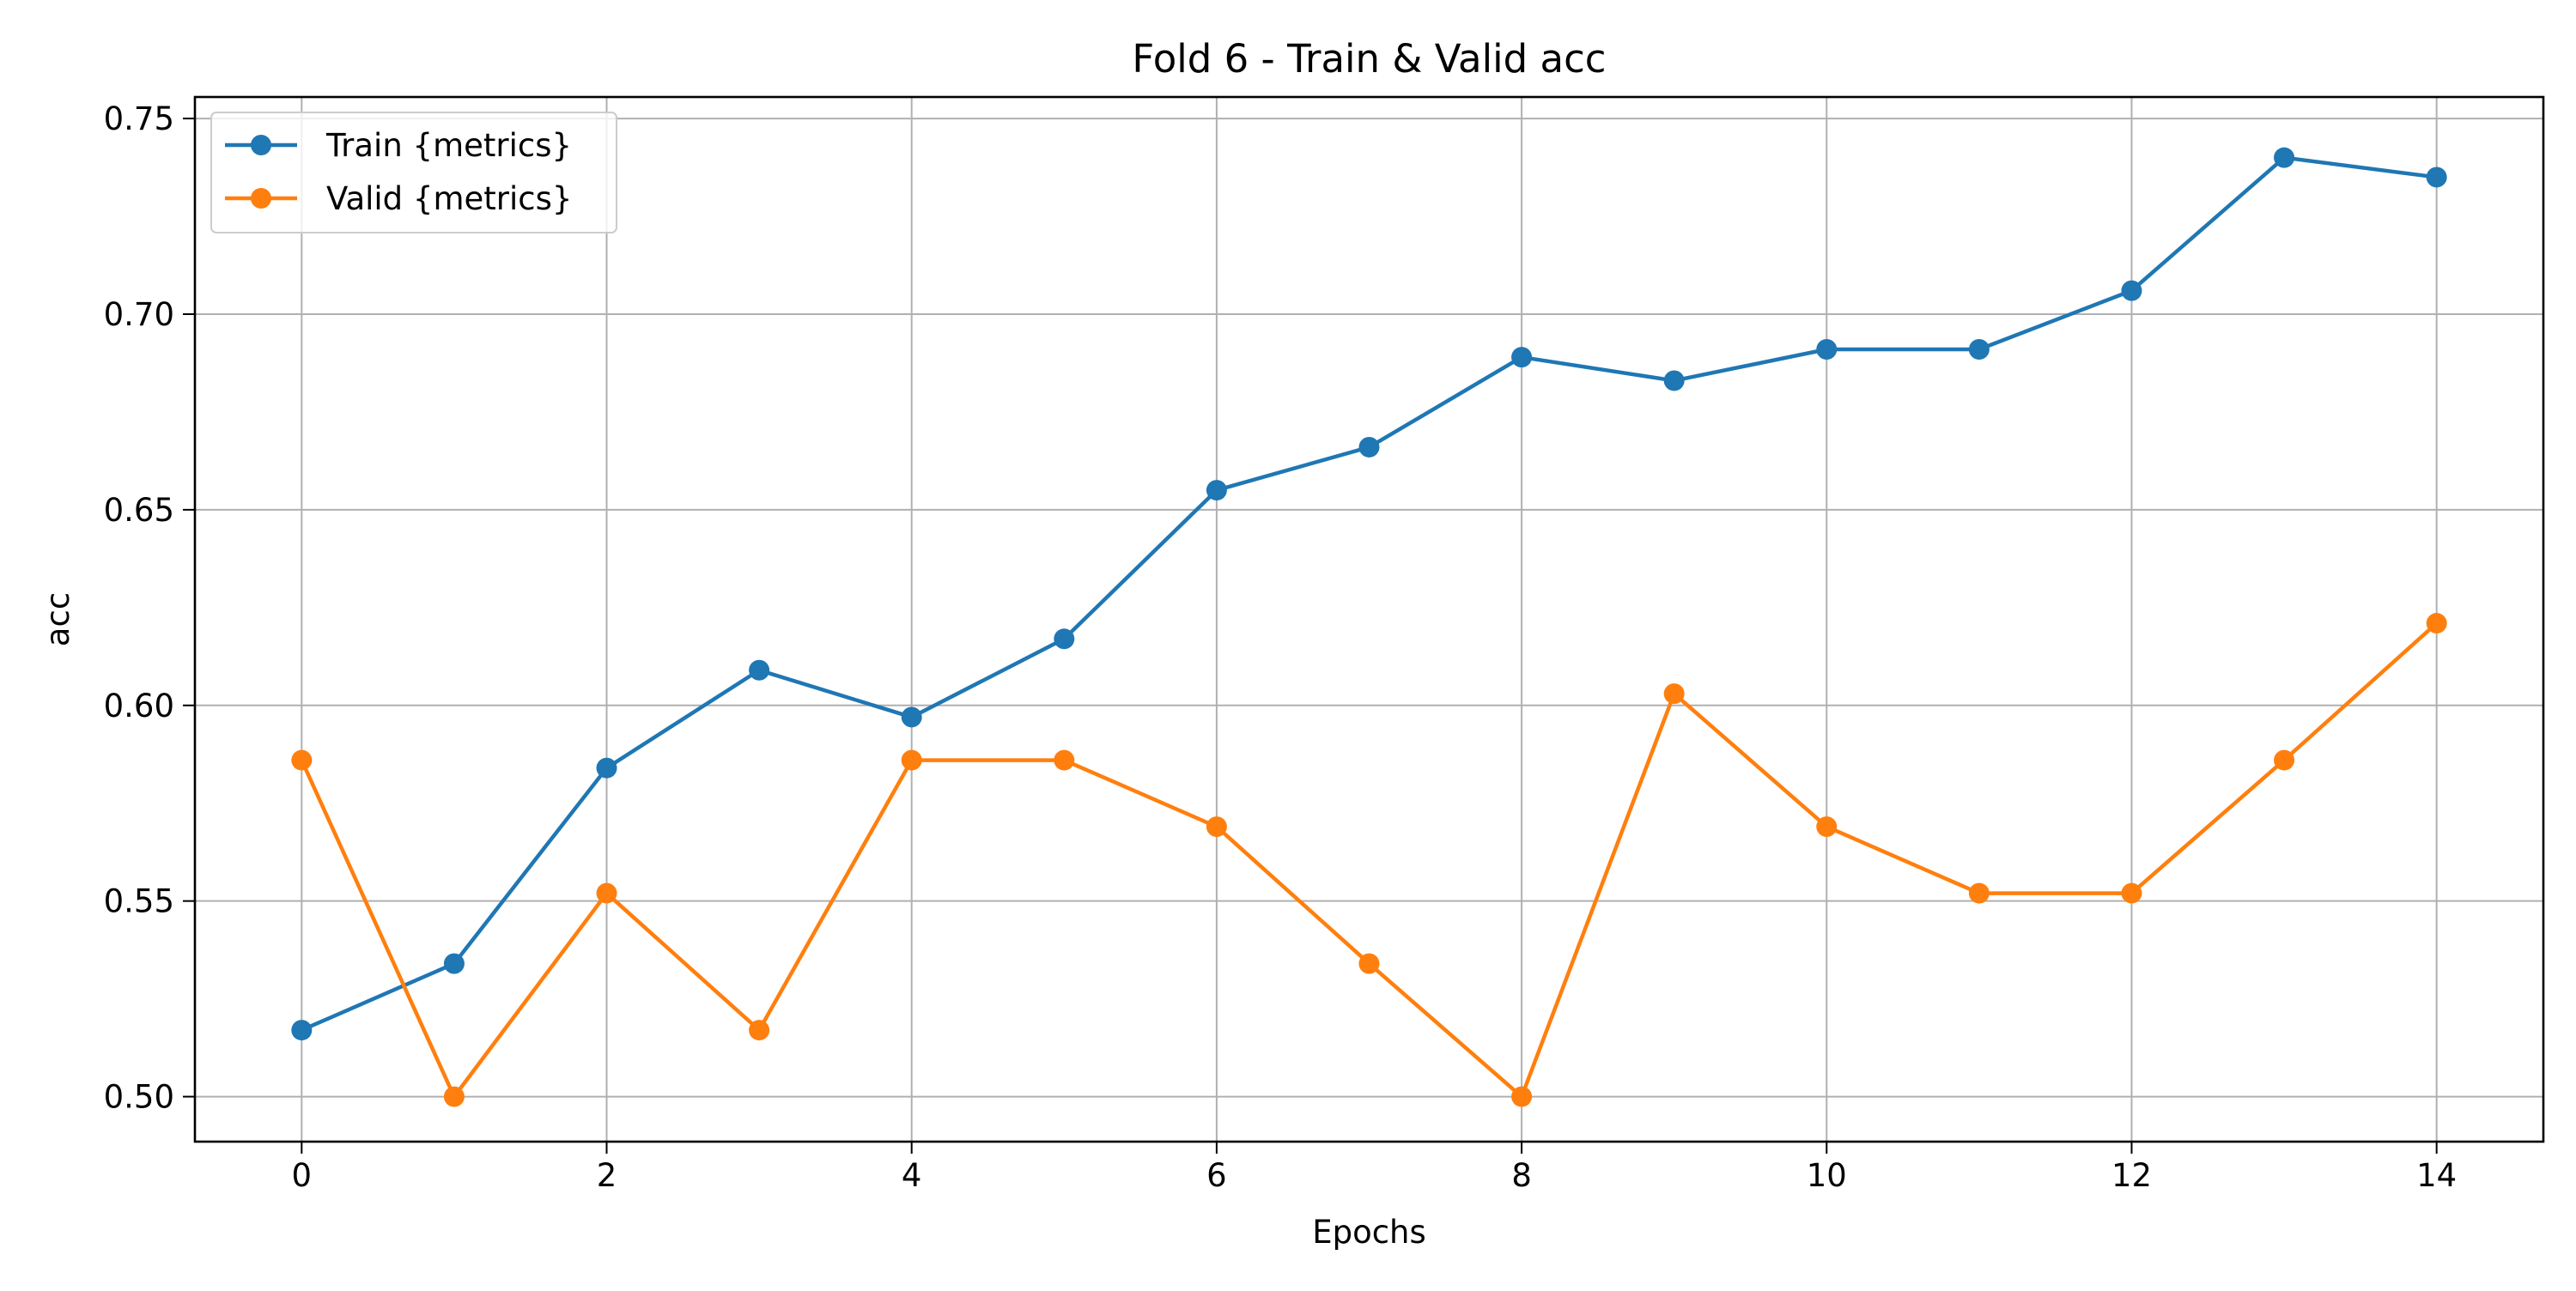 The width and height of the screenshot is (2576, 1291). I want to click on legend-entry-1: Valid {metrics}, so click(399, 199).